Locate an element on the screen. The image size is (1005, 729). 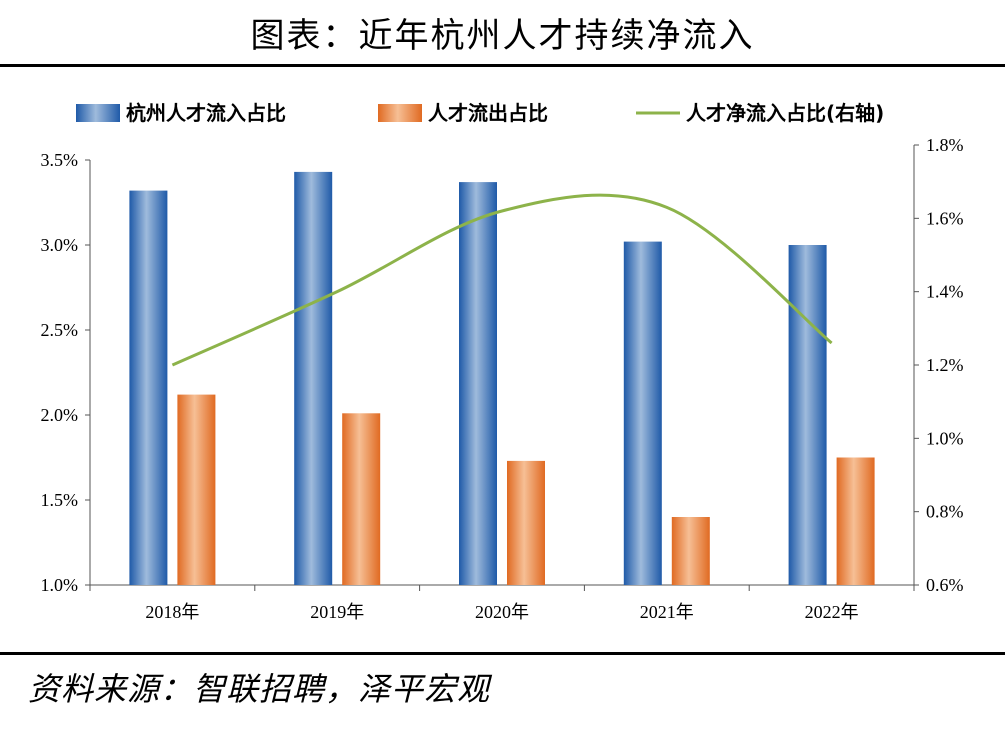
legend-label-inflow: 杭州人才流入占比 is located at coordinates (206, 113).